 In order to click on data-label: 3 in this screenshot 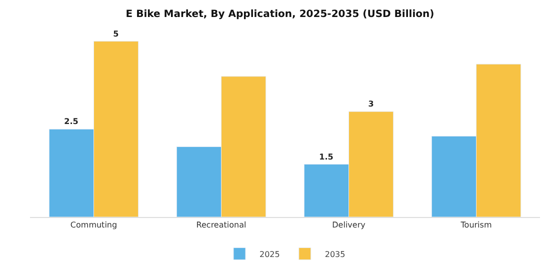, I will do `click(371, 104)`.